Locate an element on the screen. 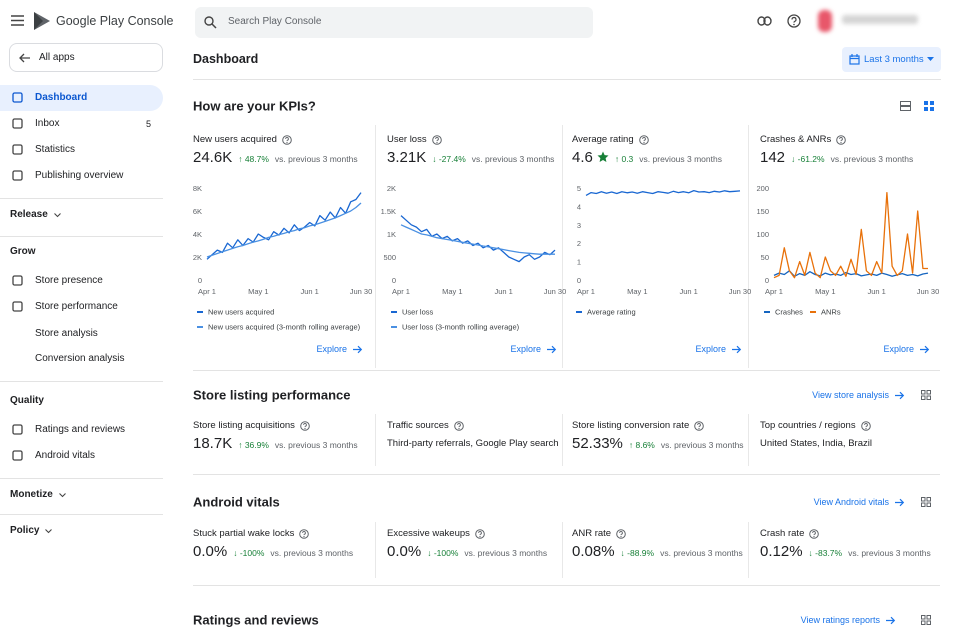 The image size is (953, 635). nav-item: Store analysis is located at coordinates (66, 333).